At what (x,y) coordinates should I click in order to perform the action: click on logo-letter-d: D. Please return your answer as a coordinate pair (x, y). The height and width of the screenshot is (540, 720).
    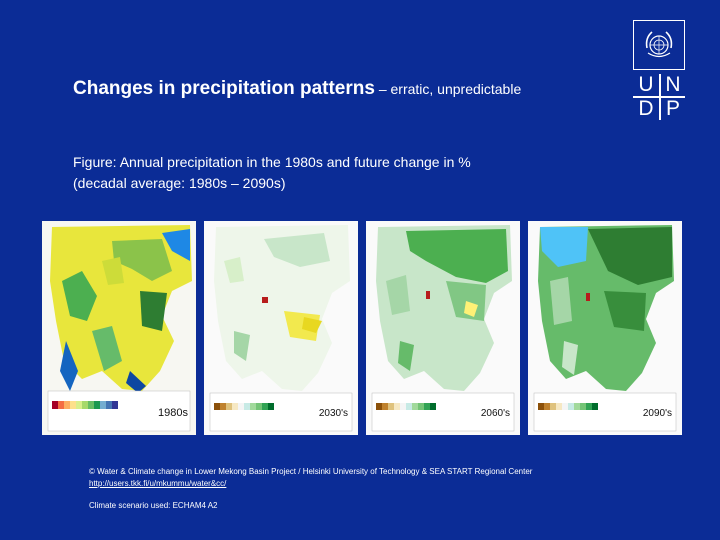
    Looking at the image, I should click on (646, 108).